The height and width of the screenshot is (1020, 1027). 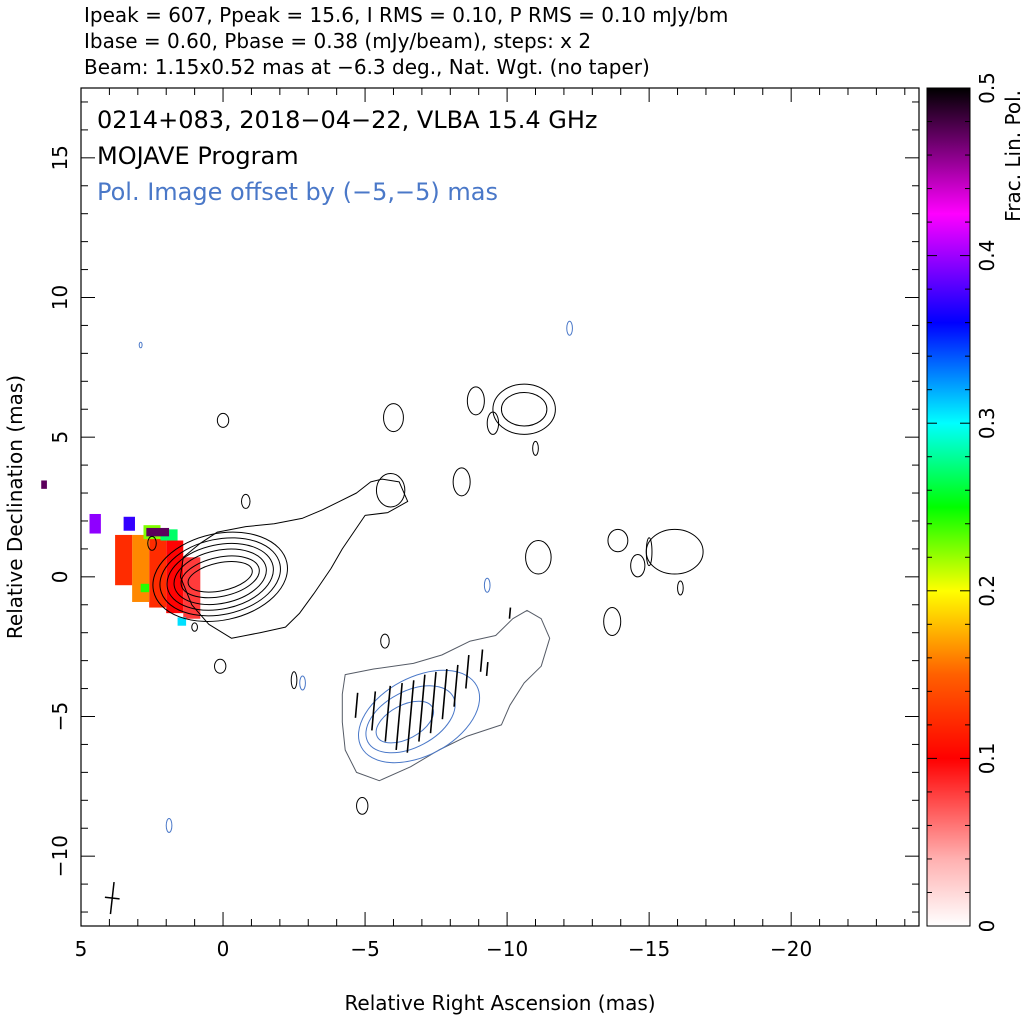 I want to click on x-tick-label: 0, so click(x=223, y=949).